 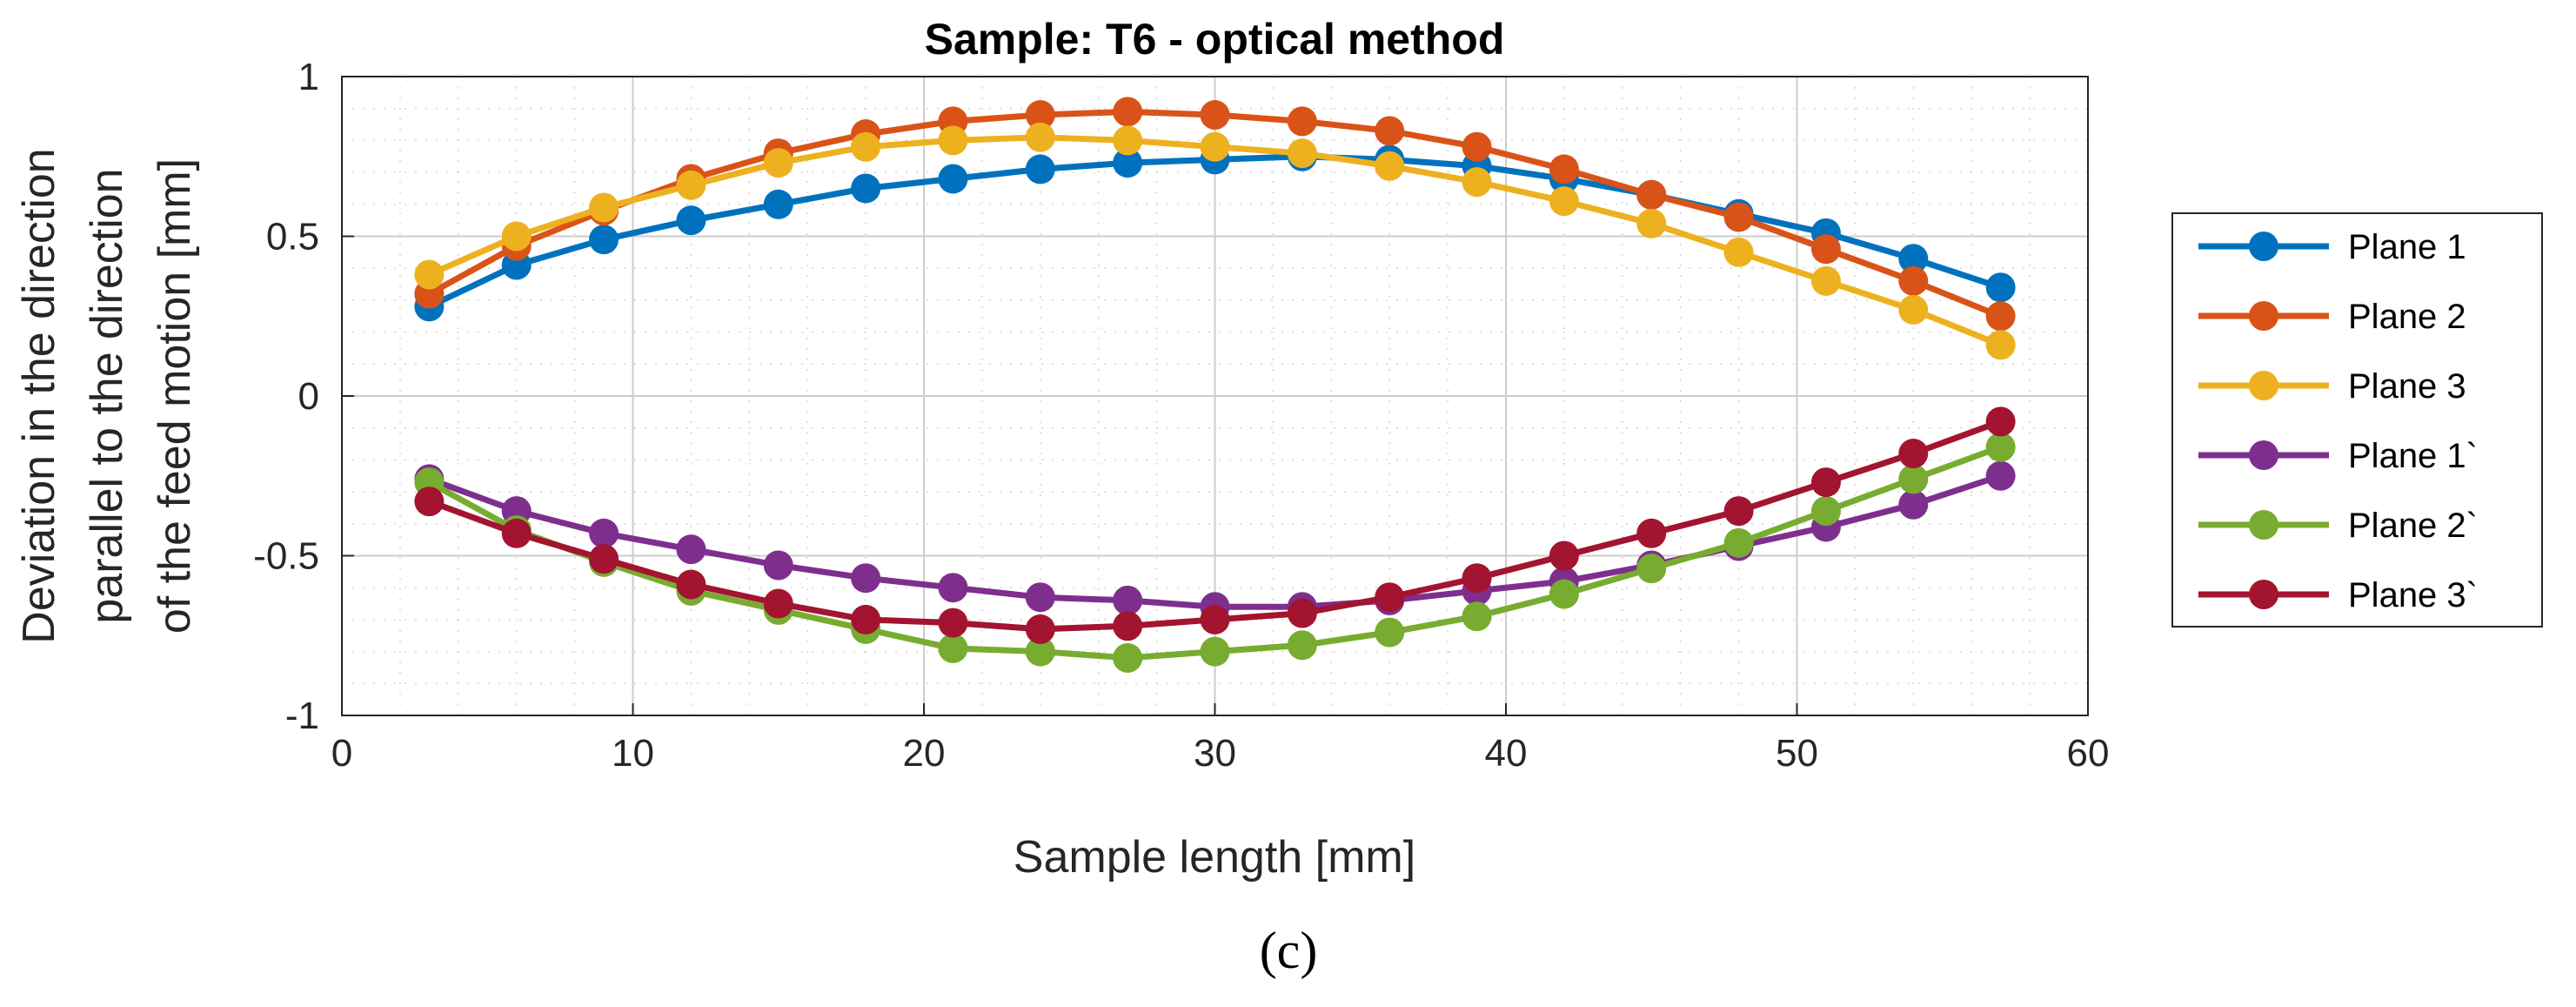 I want to click on y-tick-label: -1, so click(x=302, y=716).